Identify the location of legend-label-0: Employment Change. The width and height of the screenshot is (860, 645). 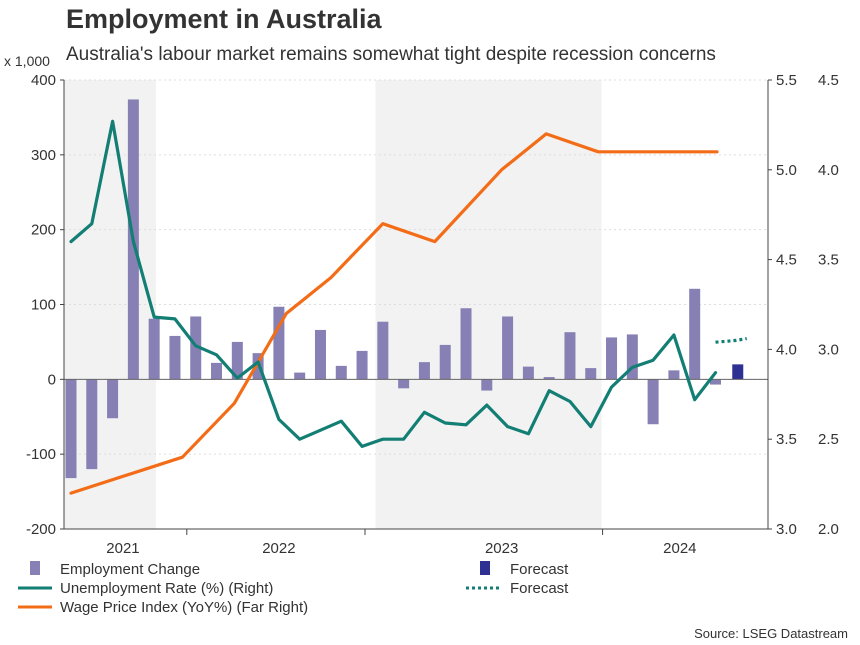
(130, 569).